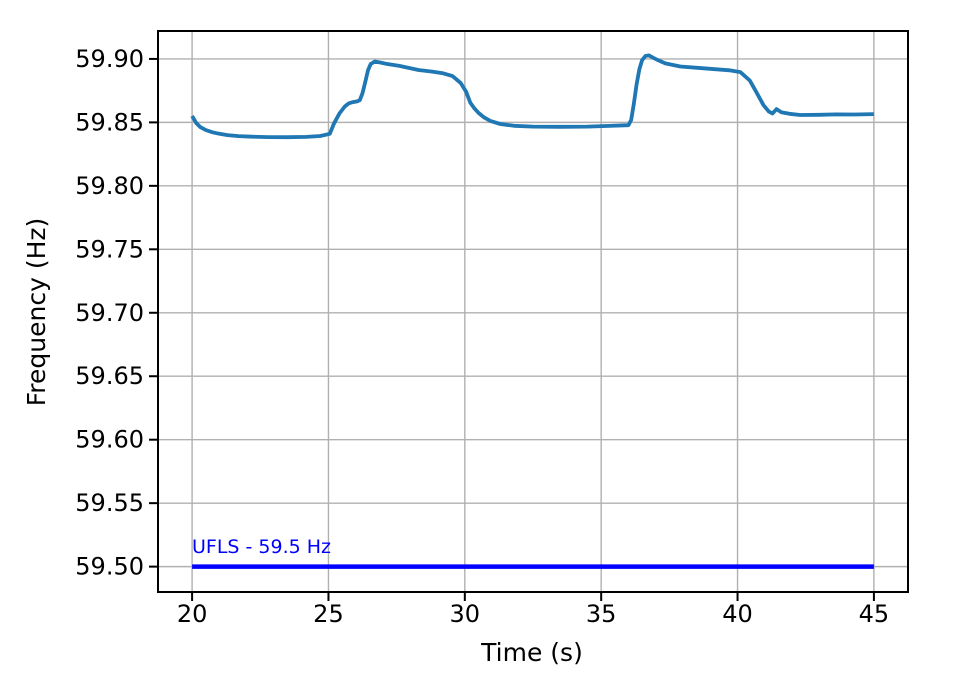 This screenshot has height=694, width=970. I want to click on y-tick-label: 59.50, so click(109, 567).